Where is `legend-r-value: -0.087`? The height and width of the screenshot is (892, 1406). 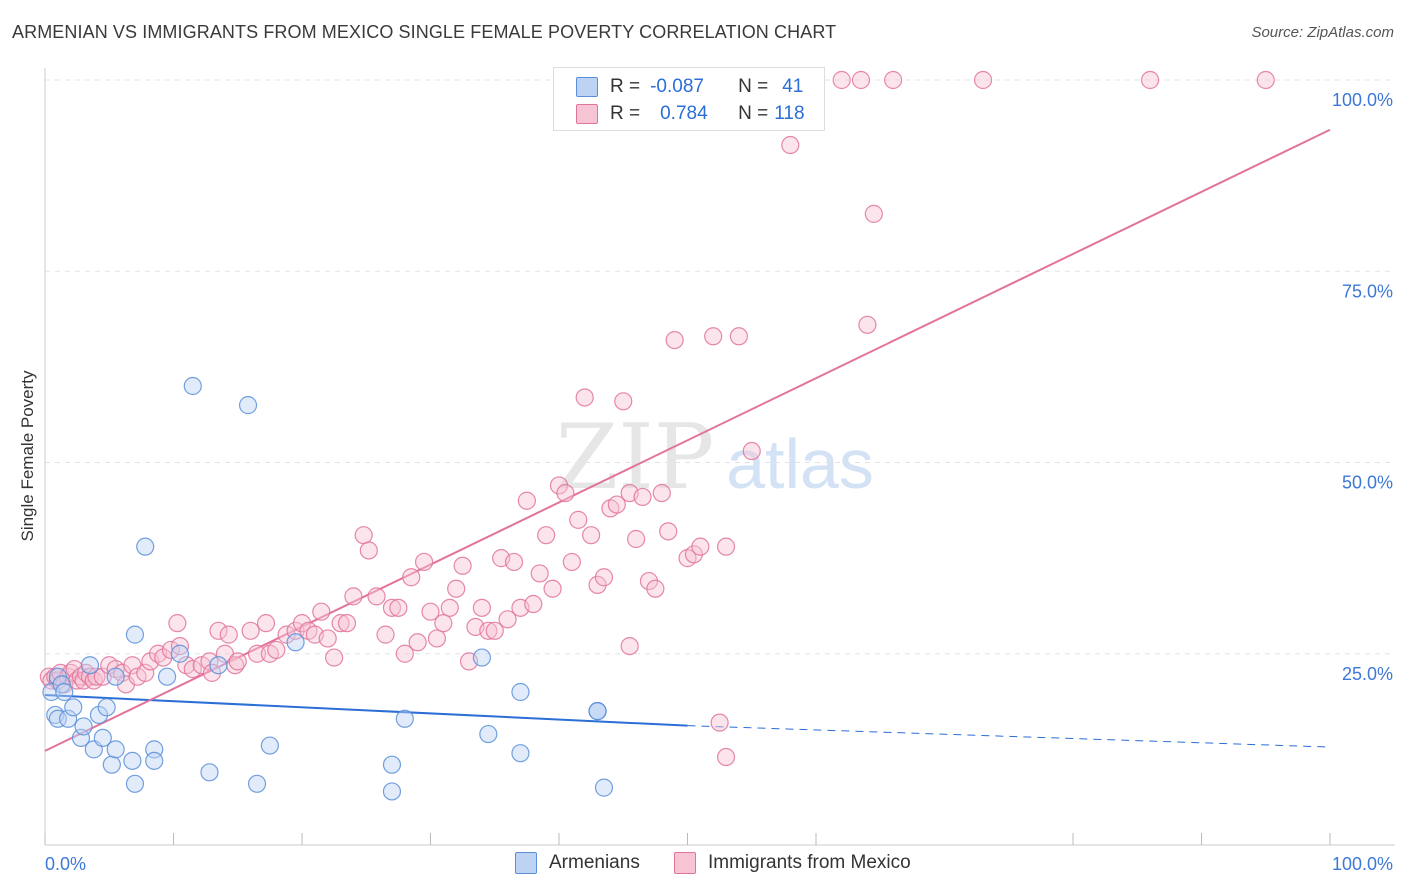 legend-r-value: -0.087 is located at coordinates (677, 86).